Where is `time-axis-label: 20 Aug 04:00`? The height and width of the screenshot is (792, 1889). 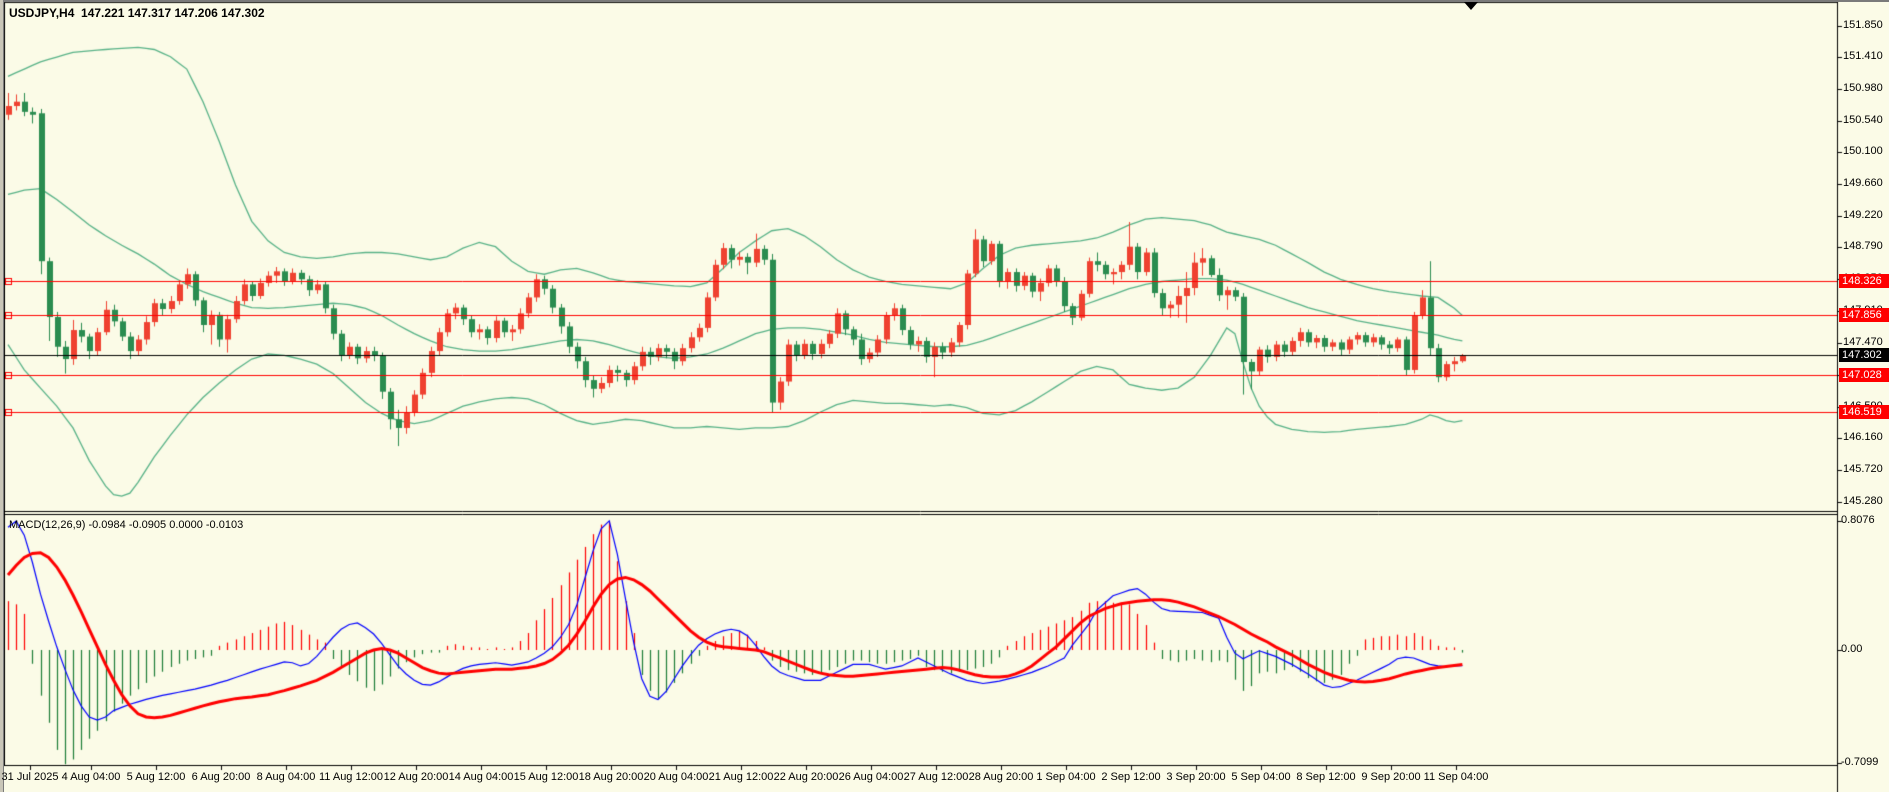 time-axis-label: 20 Aug 04:00 is located at coordinates (676, 777).